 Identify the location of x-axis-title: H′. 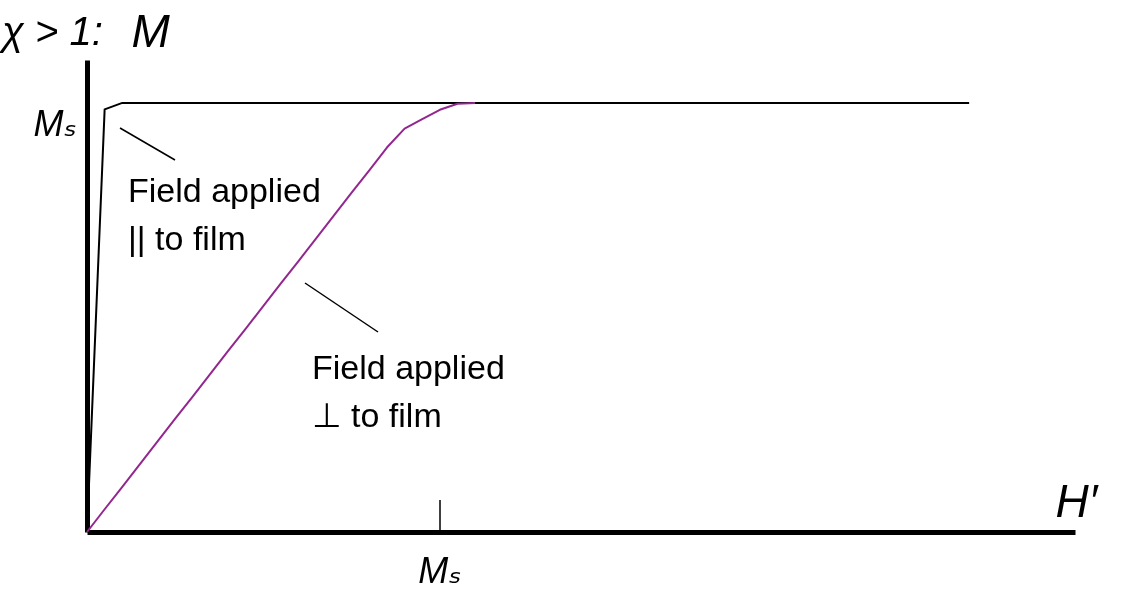
(1077, 500).